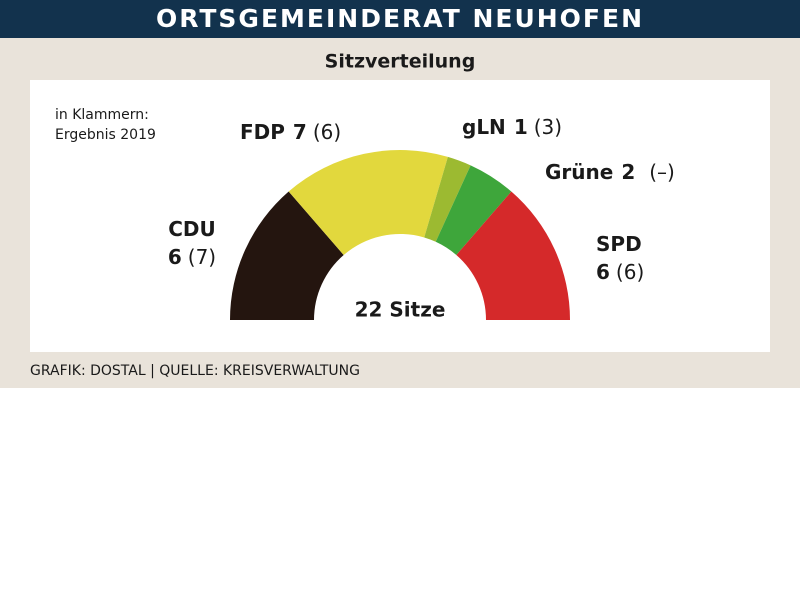  Describe the element at coordinates (662, 172) in the screenshot. I see `previous-result: (–)` at that location.